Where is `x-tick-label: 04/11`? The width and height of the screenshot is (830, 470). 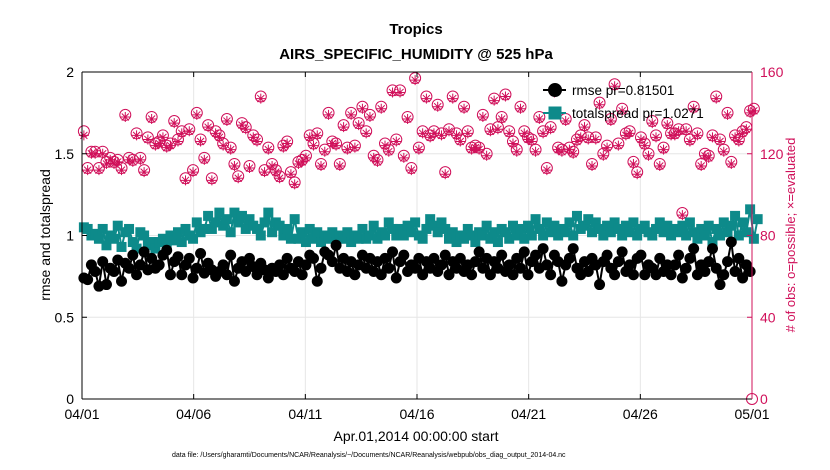
x-tick-label: 04/11 is located at coordinates (305, 414).